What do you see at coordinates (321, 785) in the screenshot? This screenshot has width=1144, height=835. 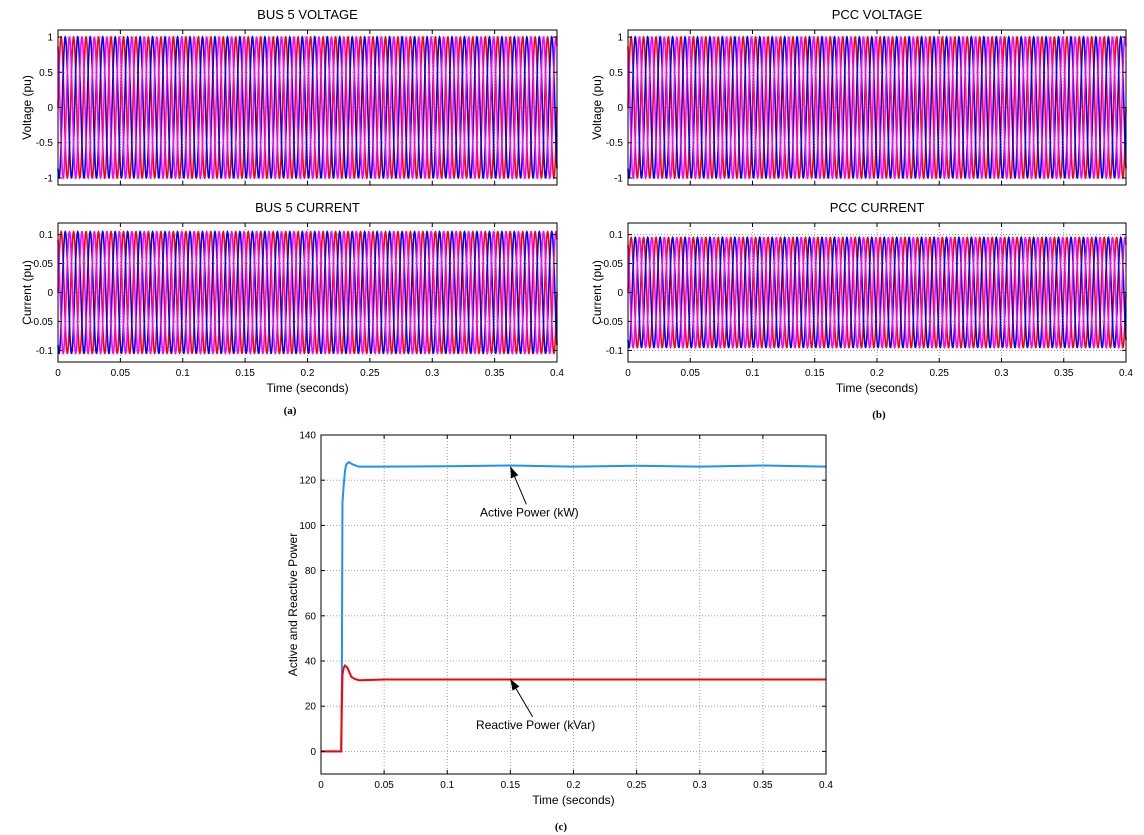 I see `power-xtick-label: 0` at bounding box center [321, 785].